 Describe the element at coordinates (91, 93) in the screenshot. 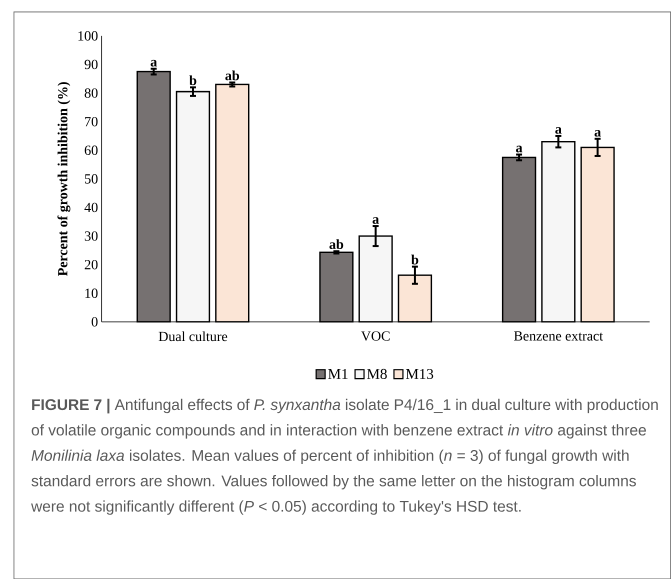

I see `y-tick-label: 80` at that location.